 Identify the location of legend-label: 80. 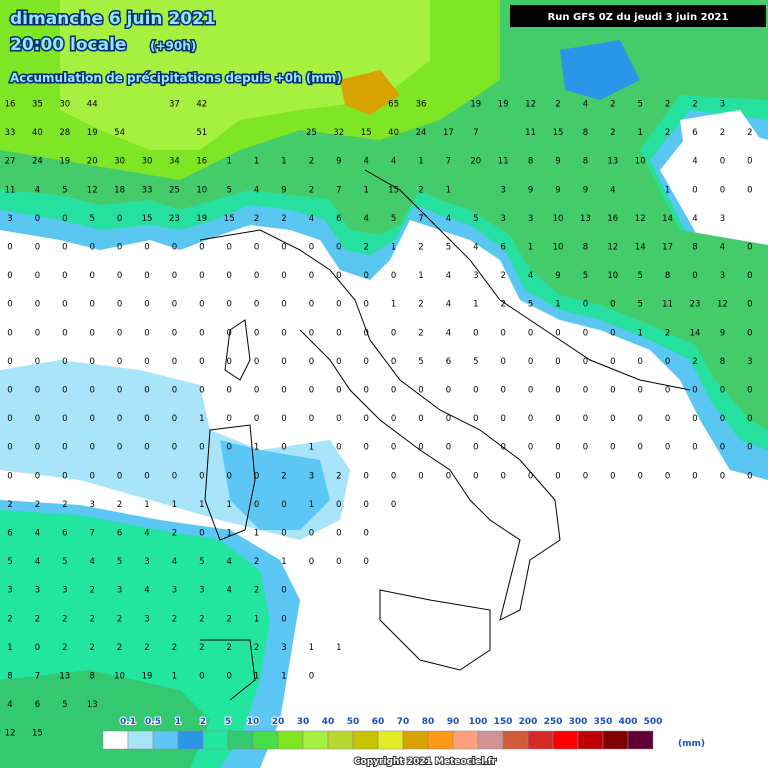
(428, 722).